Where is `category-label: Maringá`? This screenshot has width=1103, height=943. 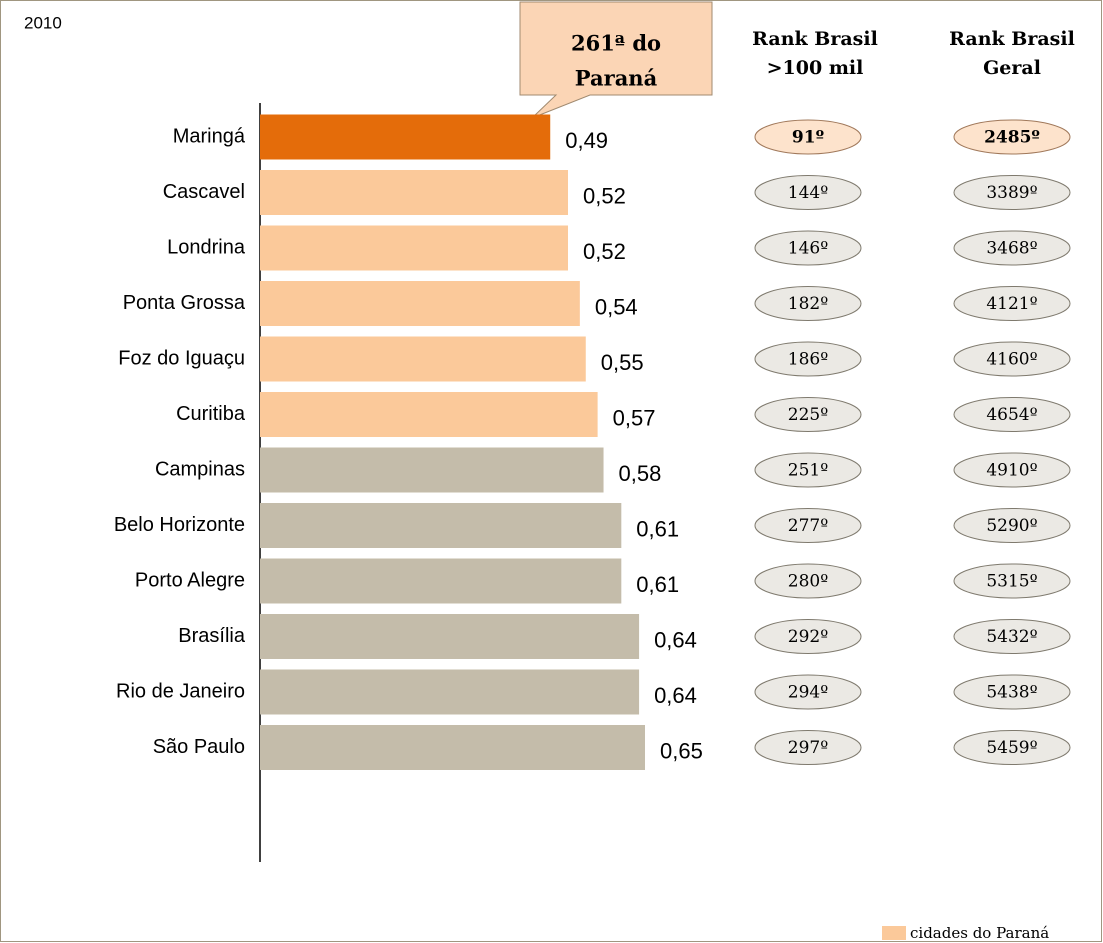 category-label: Maringá is located at coordinates (209, 136).